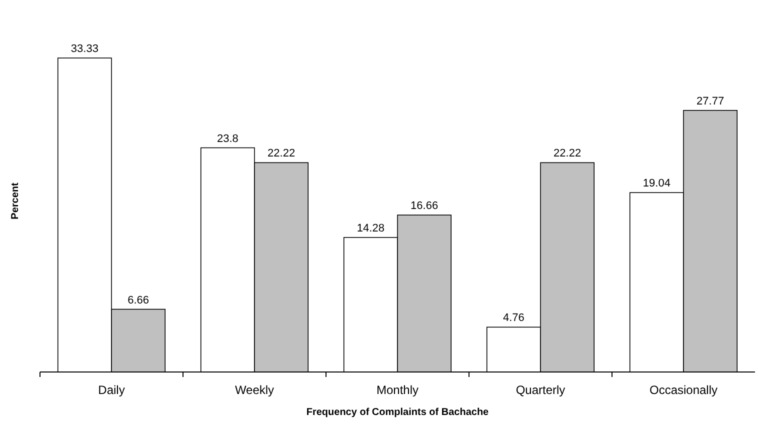 The height and width of the screenshot is (426, 763). What do you see at coordinates (111, 390) in the screenshot?
I see `x-tick-label: Daily` at bounding box center [111, 390].